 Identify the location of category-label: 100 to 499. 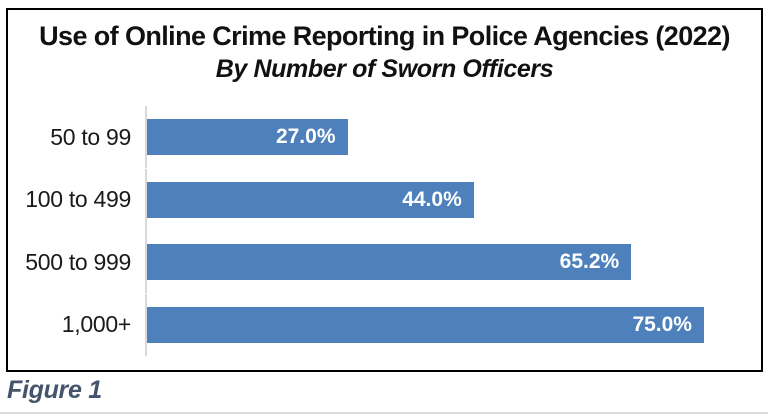
(78, 199).